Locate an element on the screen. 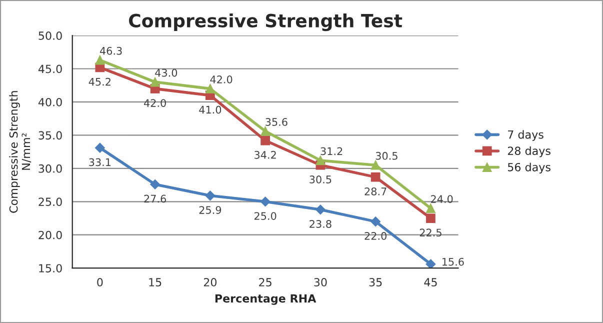 The width and height of the screenshot is (603, 323). x-tick-label: 30 is located at coordinates (320, 282).